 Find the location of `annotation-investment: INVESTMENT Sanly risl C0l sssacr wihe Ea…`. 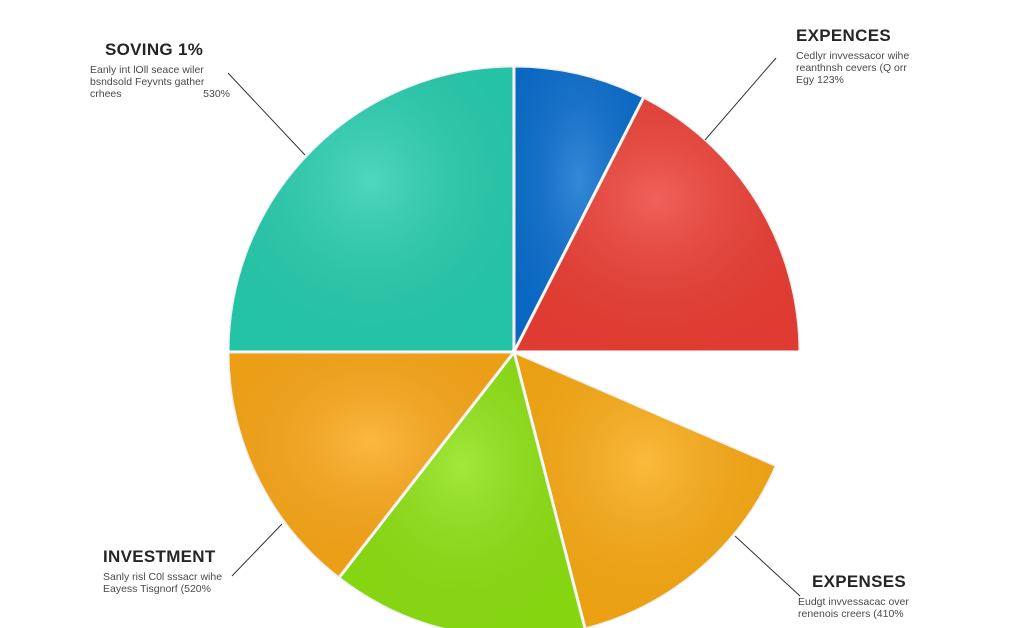

annotation-investment: INVESTMENT Sanly risl C0l sssacr wihe Ea… is located at coordinates (168, 571).